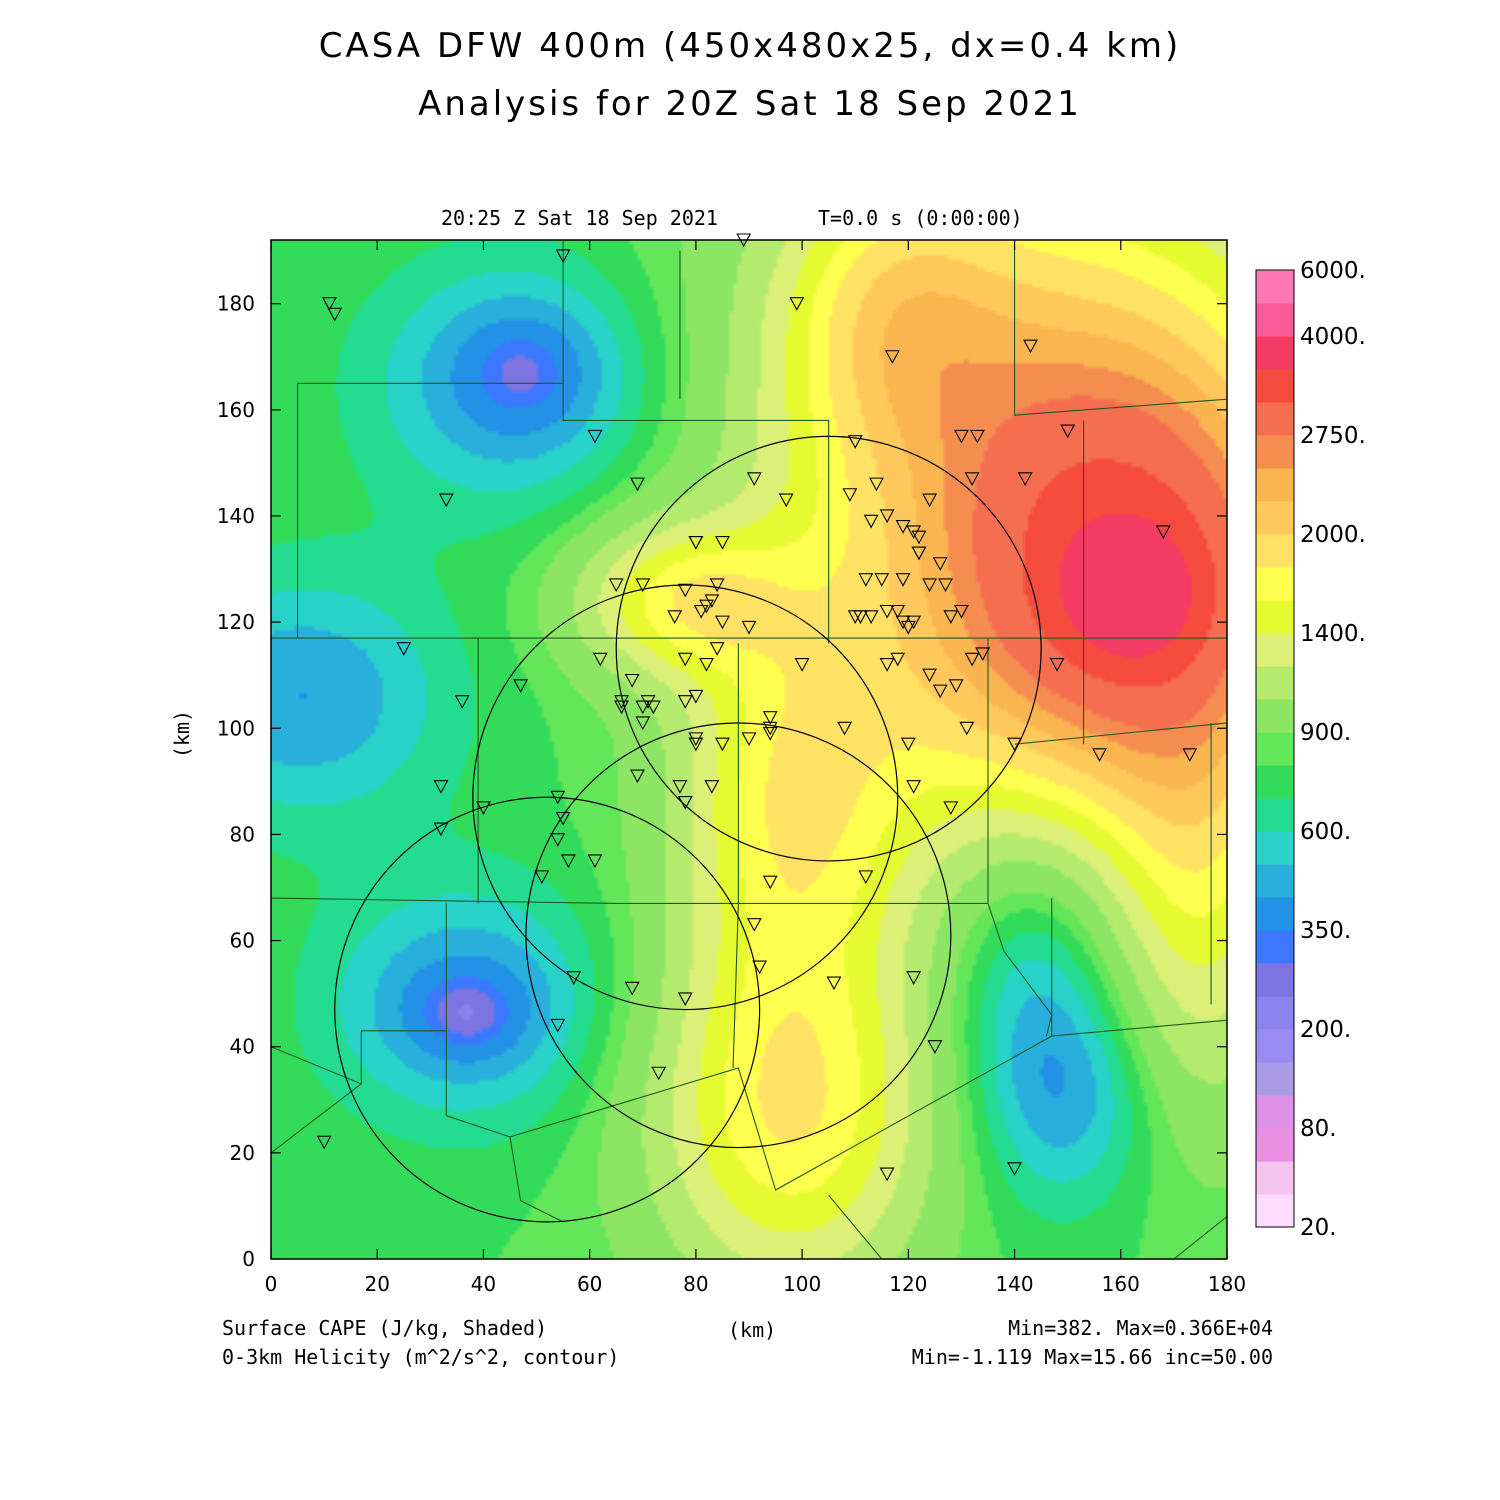  I want to click on colorbar-label: 2000., so click(1333, 535).